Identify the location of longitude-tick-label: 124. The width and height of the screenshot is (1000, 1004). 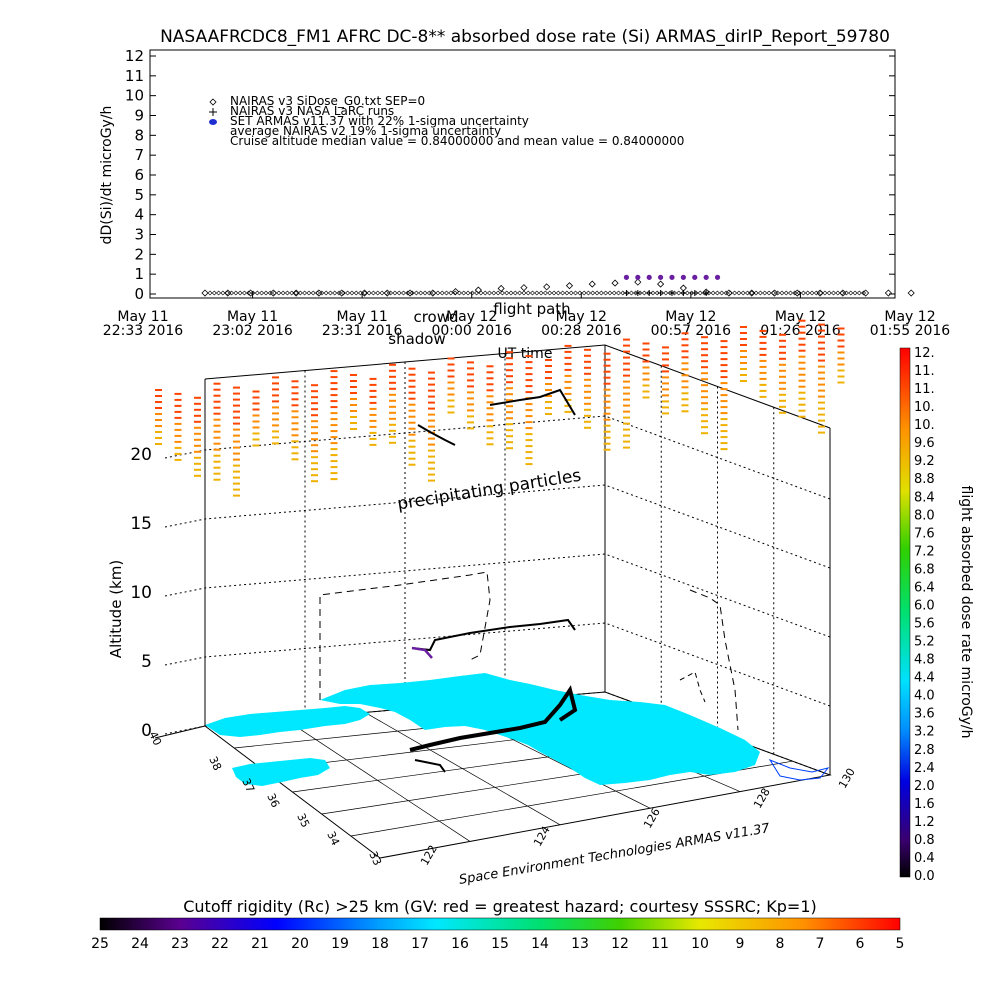
(542, 836).